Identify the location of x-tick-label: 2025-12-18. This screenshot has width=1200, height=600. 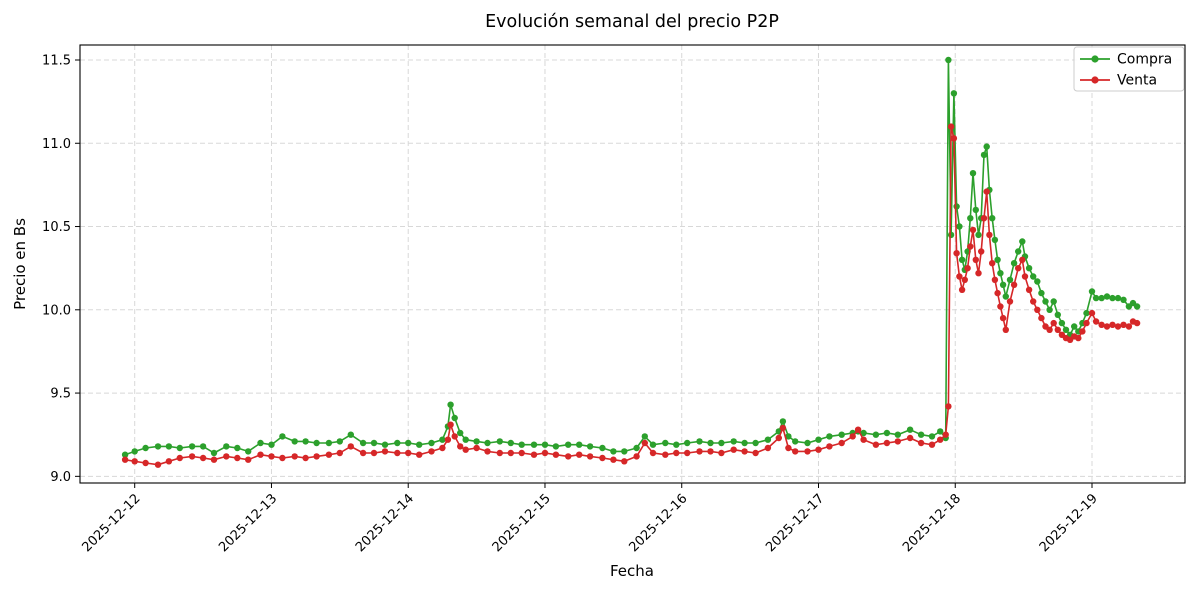
(932, 523).